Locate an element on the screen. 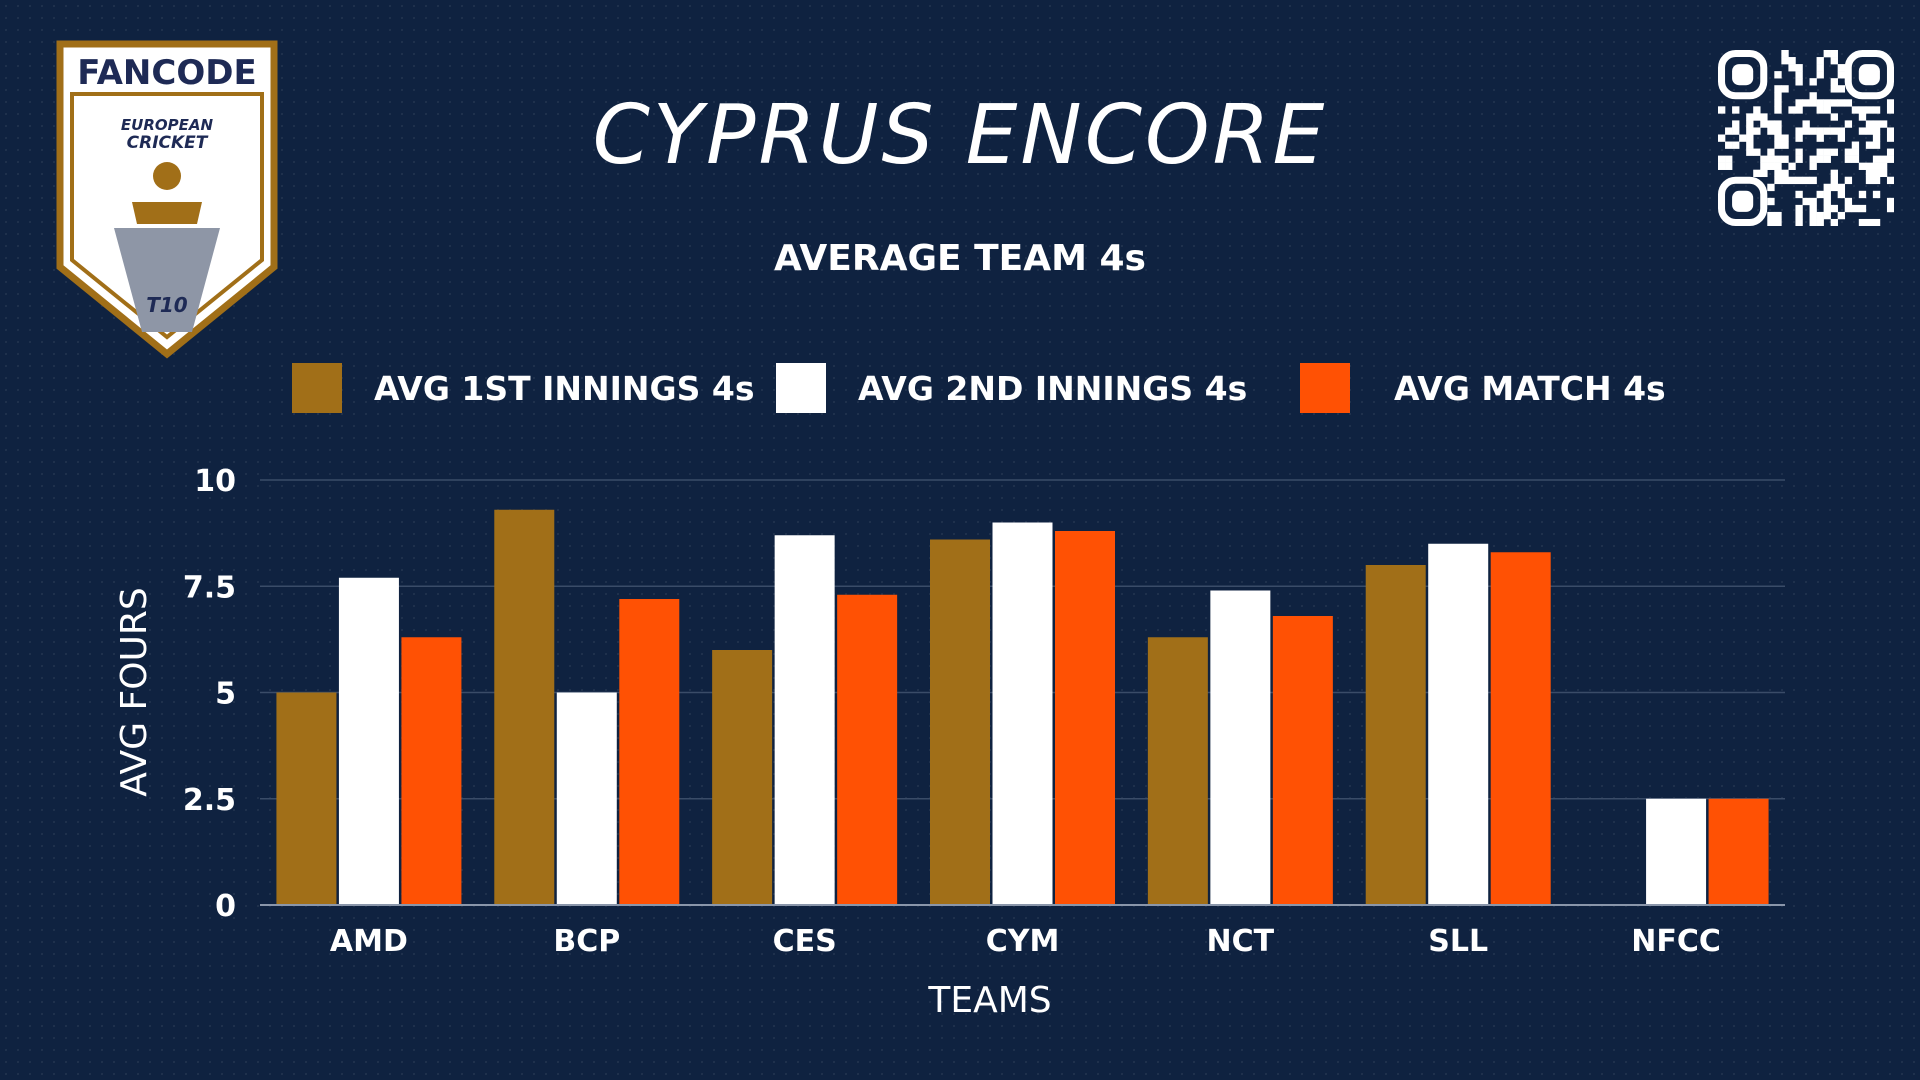 This screenshot has height=1080, width=1920. logo-shield-outline is located at coordinates (167, 199).